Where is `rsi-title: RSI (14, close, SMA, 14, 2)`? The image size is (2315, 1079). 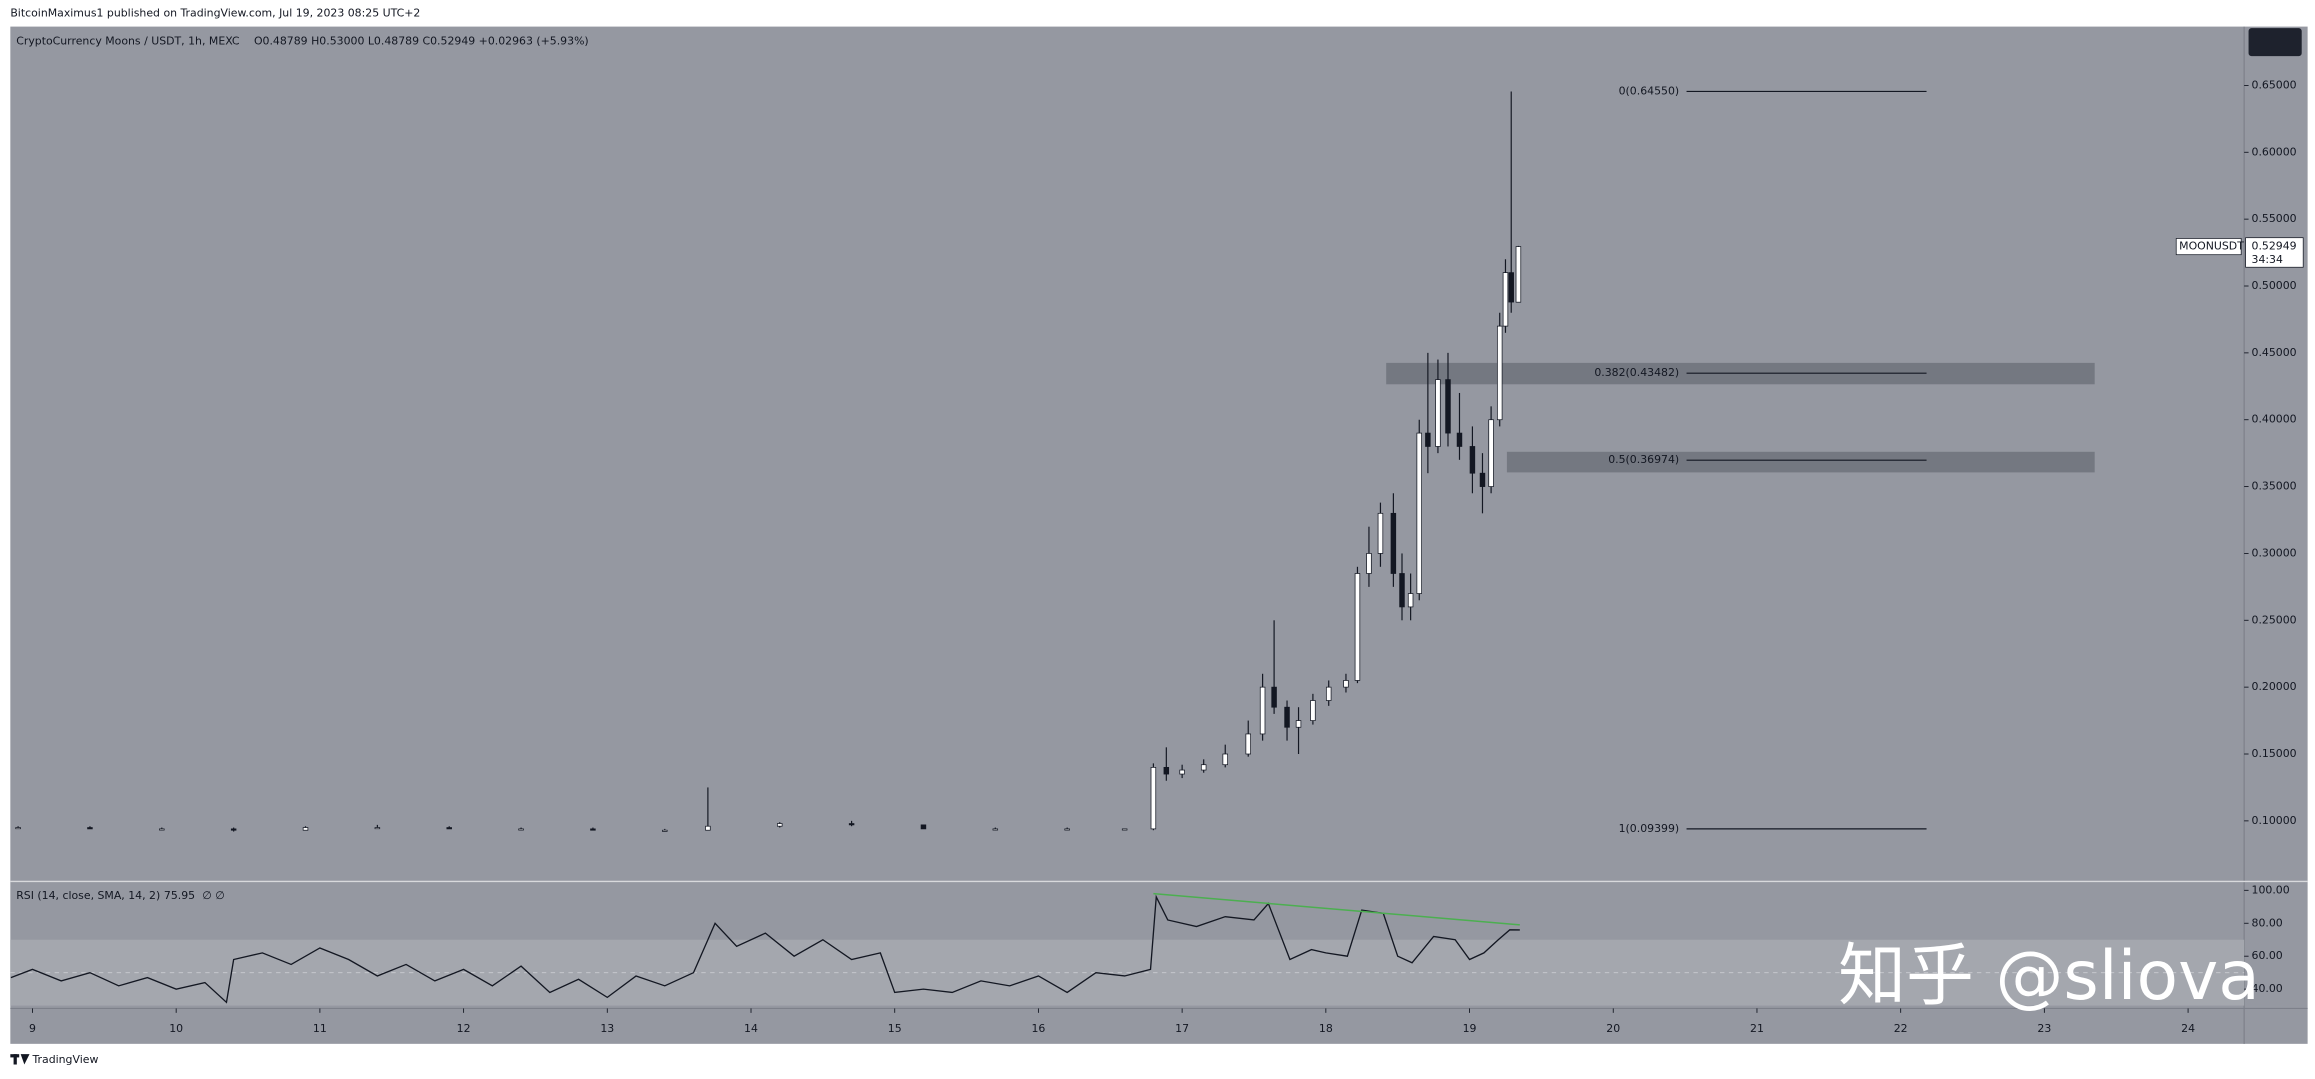
rsi-title: RSI (14, close, SMA, 14, 2) is located at coordinates (88, 895).